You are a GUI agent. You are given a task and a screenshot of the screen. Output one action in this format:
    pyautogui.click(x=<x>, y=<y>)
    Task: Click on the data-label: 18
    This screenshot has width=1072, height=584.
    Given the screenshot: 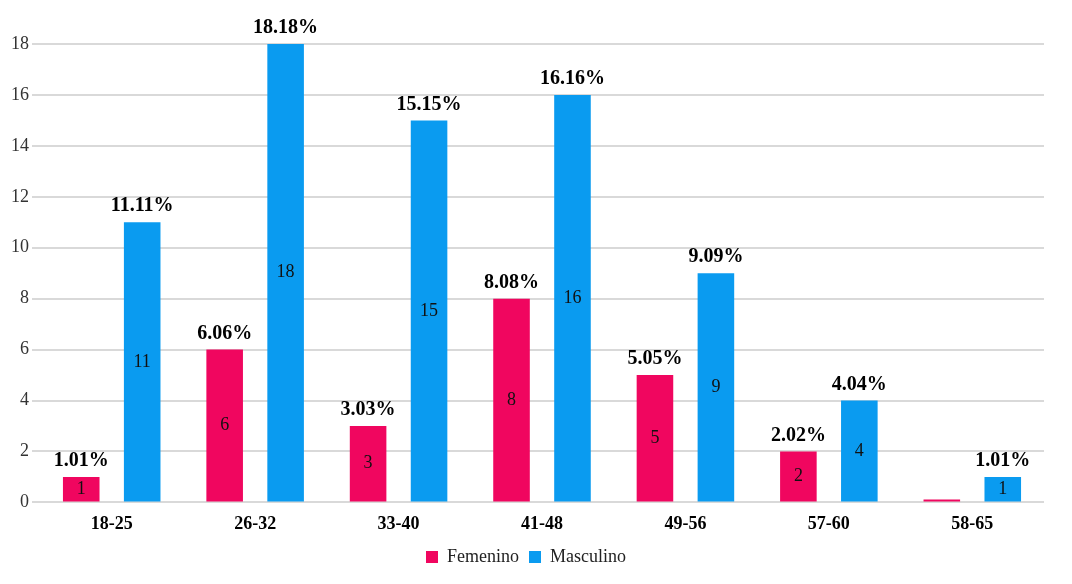 What is the action you would take?
    pyautogui.click(x=285, y=271)
    